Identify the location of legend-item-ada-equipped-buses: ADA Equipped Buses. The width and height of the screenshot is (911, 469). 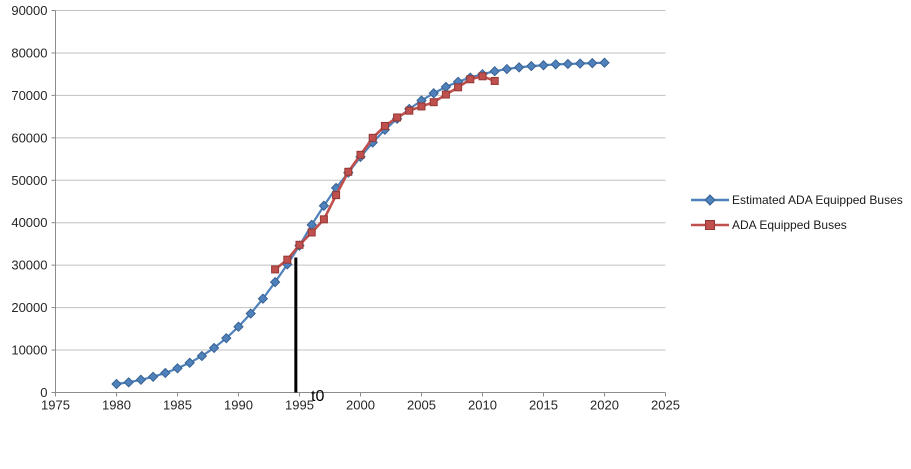
(796, 224).